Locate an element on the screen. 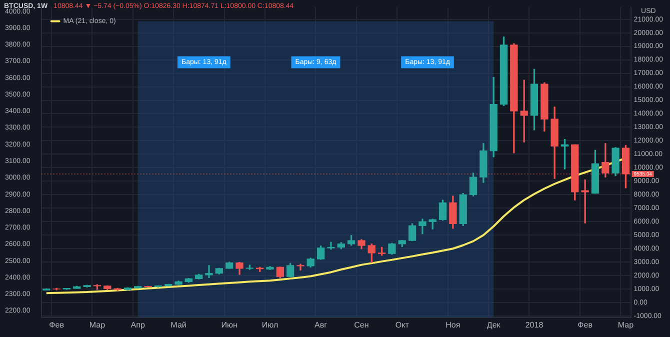  x-tick-label: Июл is located at coordinates (270, 325).